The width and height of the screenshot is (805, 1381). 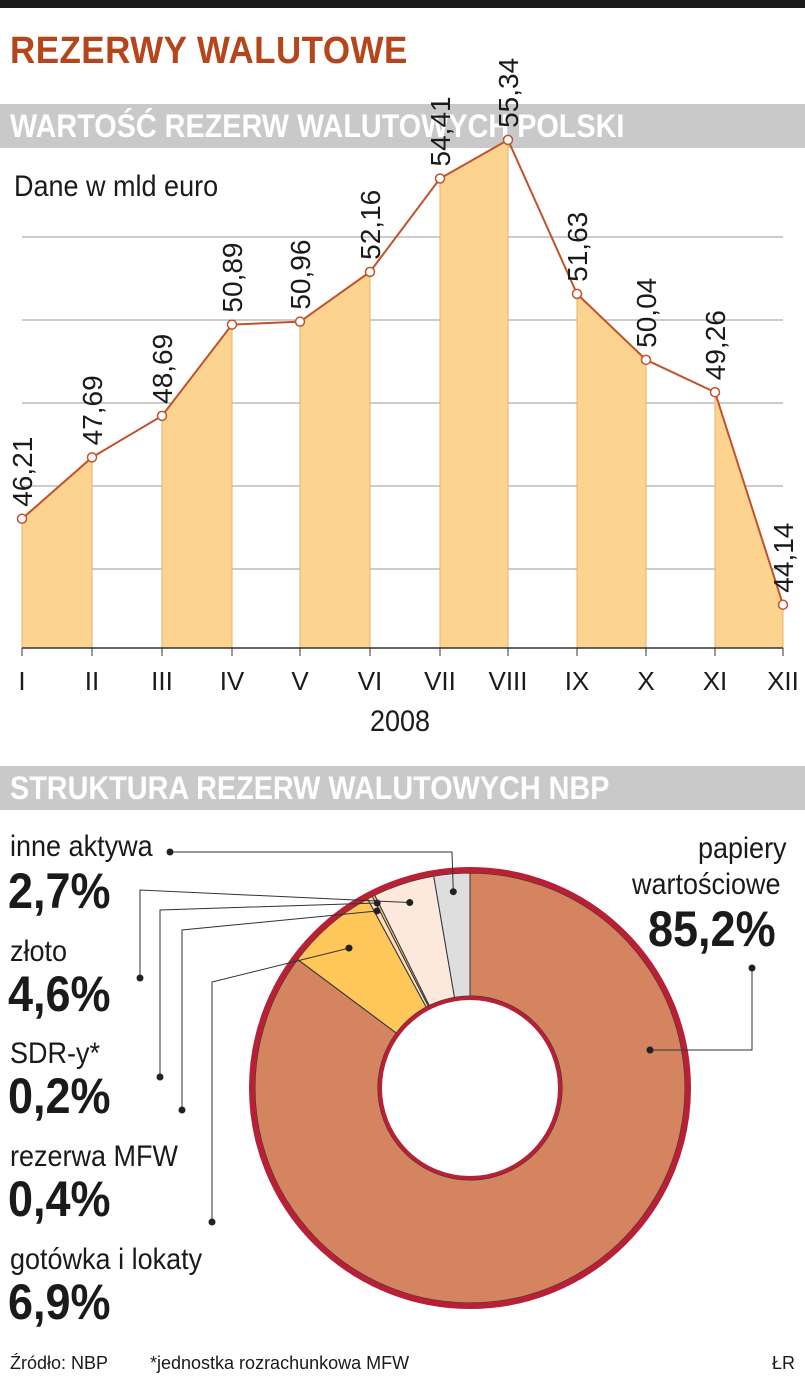 What do you see at coordinates (59, 891) in the screenshot?
I see `slice-value-inne-aktywa: 2,7%` at bounding box center [59, 891].